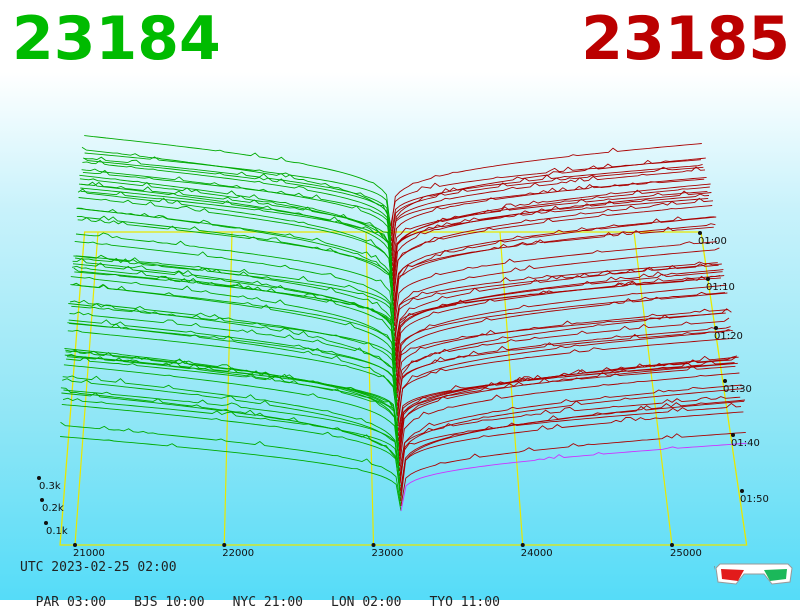 The height and width of the screenshot is (610, 800). I want to click on price-tick-label: 25000, so click(686, 553).